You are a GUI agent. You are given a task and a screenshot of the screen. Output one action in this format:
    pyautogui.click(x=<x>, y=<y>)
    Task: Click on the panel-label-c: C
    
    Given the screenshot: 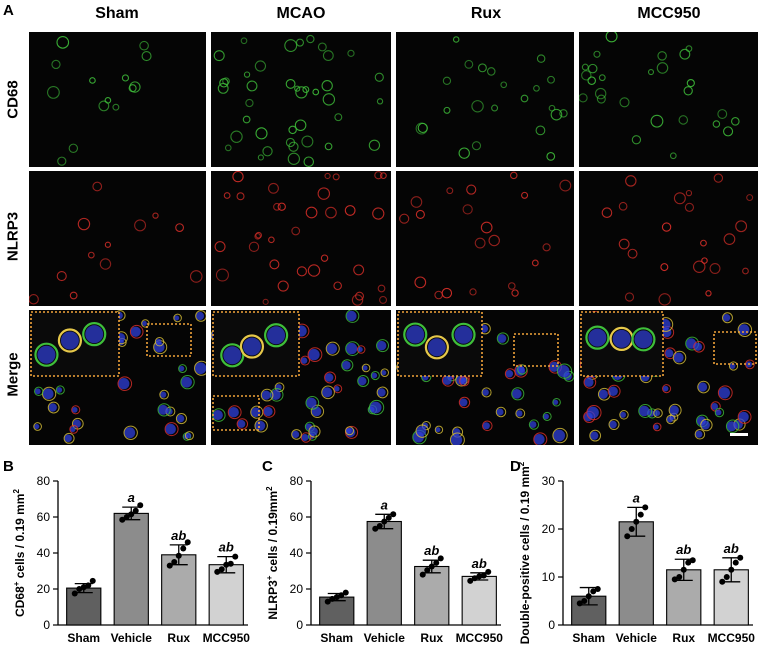 What is the action you would take?
    pyautogui.click(x=267, y=466)
    